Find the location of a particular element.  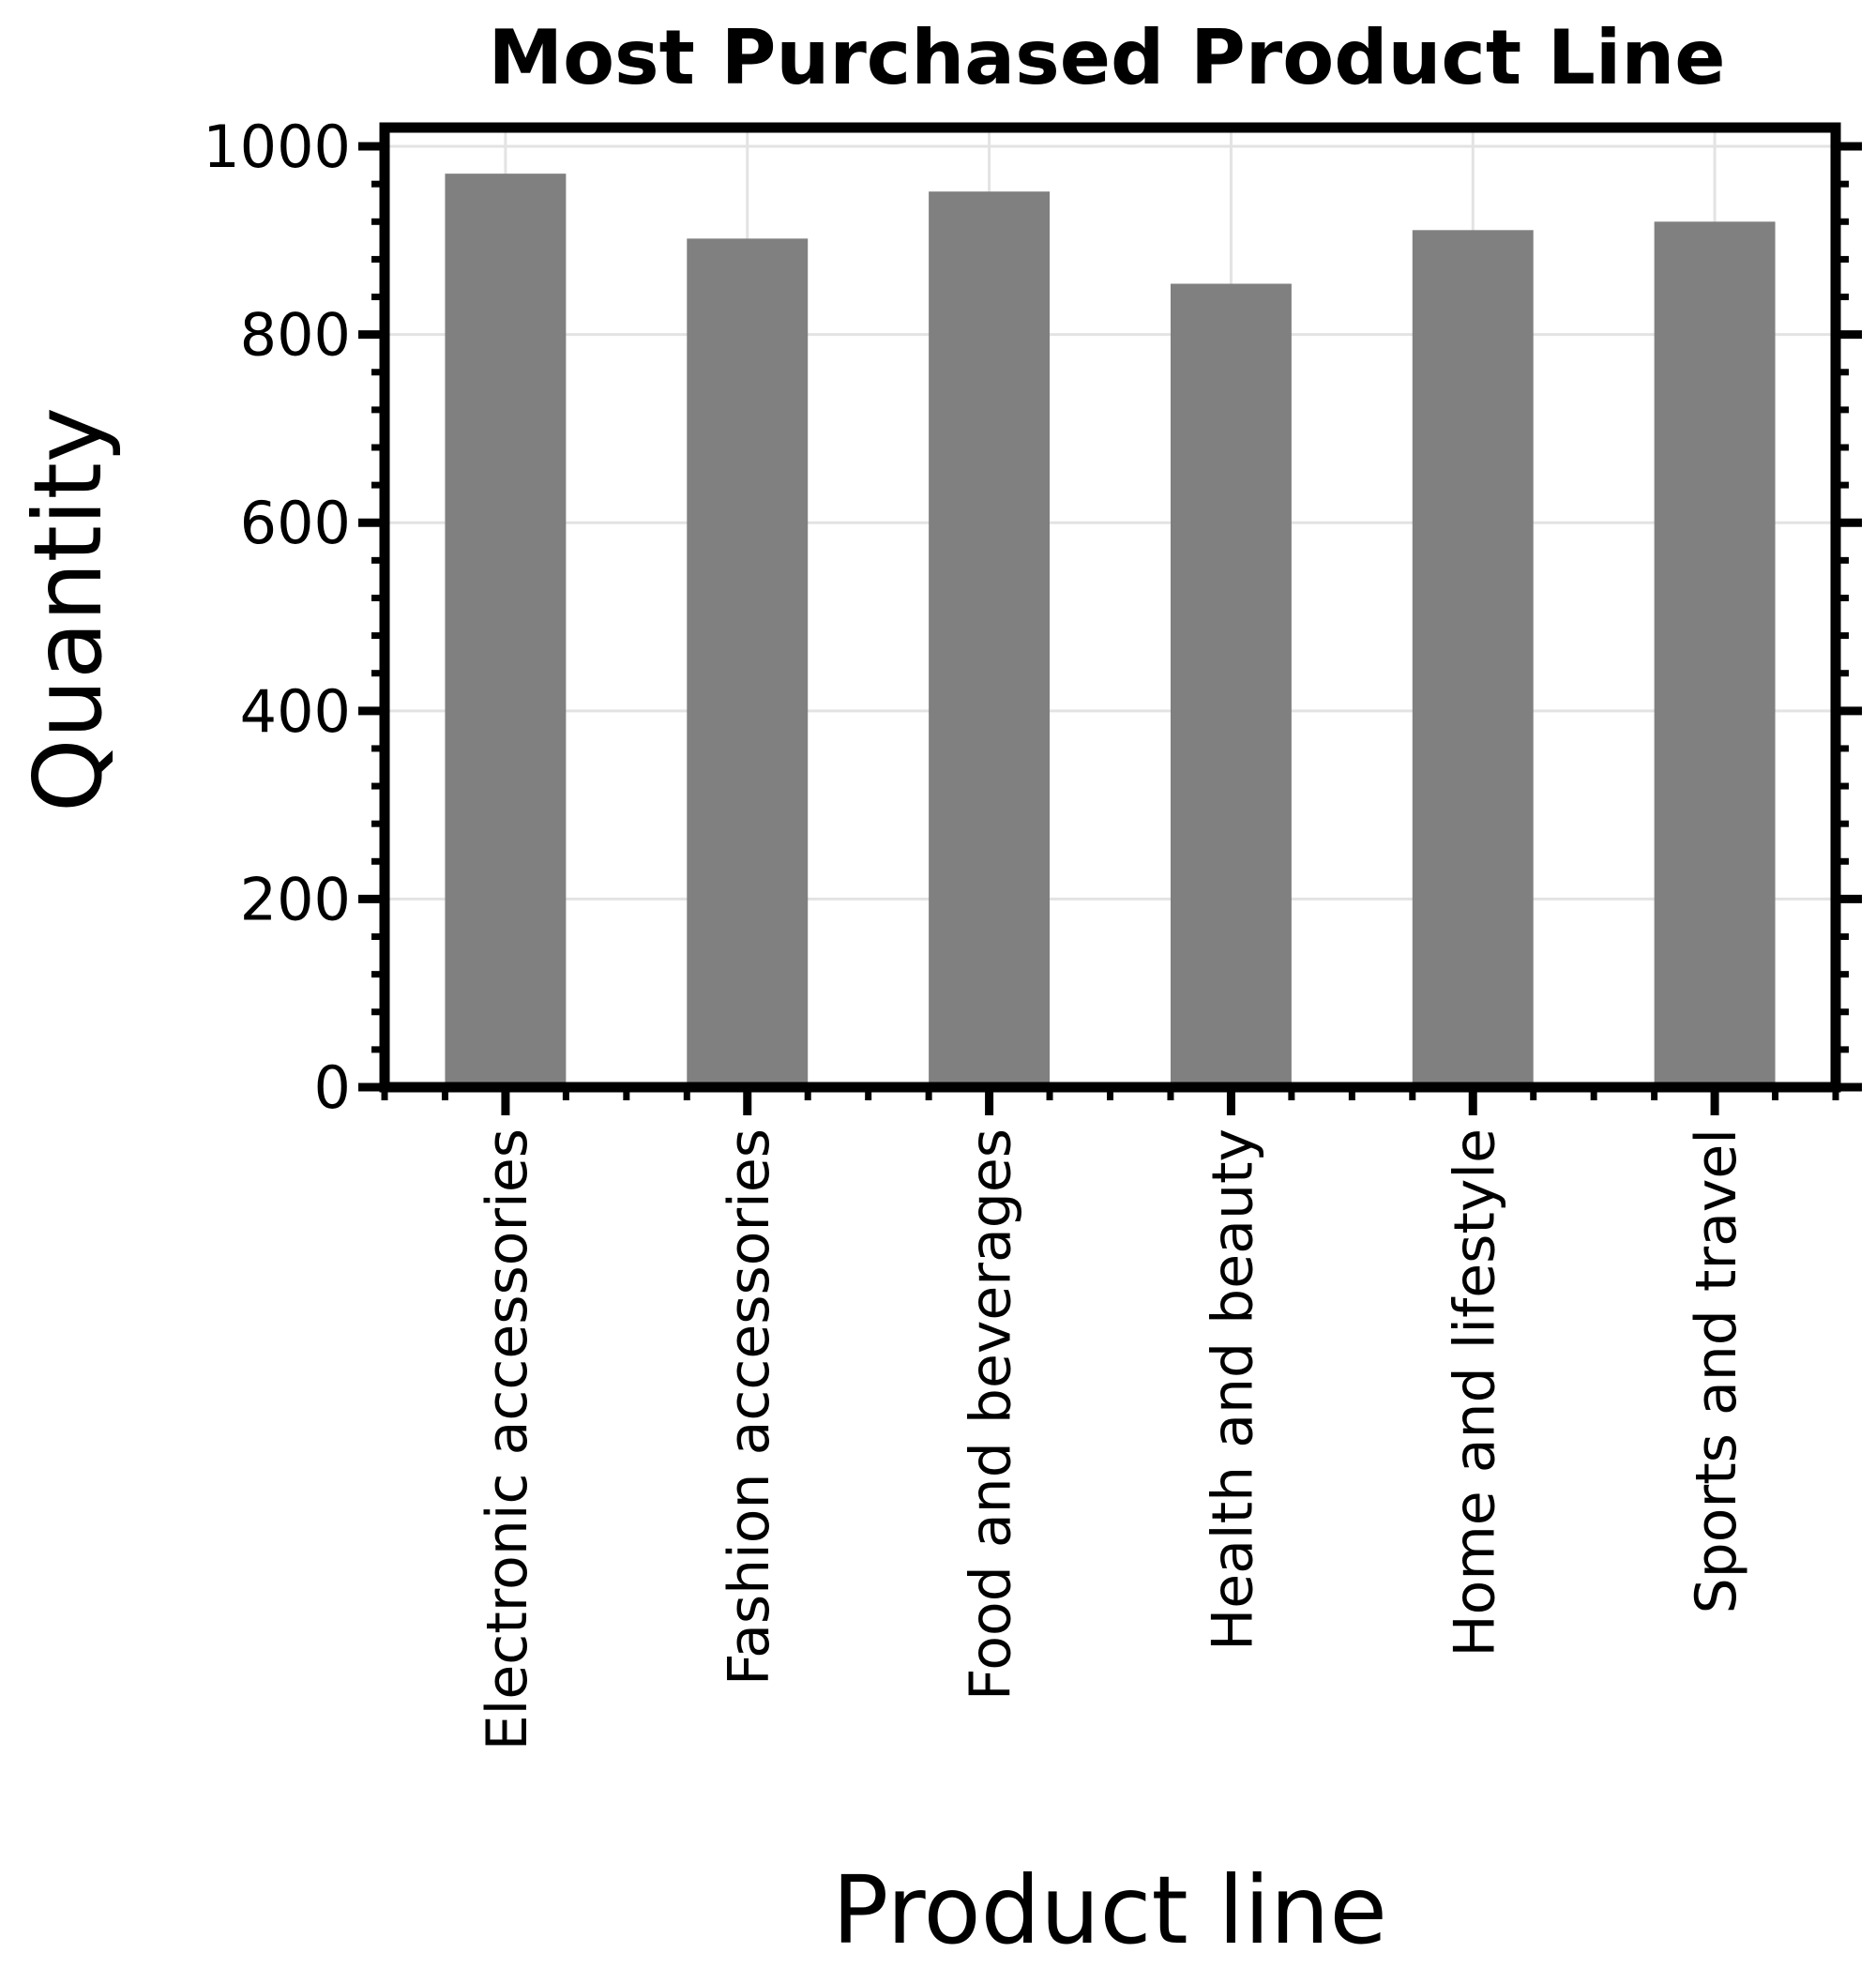

x-tick-label: Fashion accessories is located at coordinates (749, 1407).